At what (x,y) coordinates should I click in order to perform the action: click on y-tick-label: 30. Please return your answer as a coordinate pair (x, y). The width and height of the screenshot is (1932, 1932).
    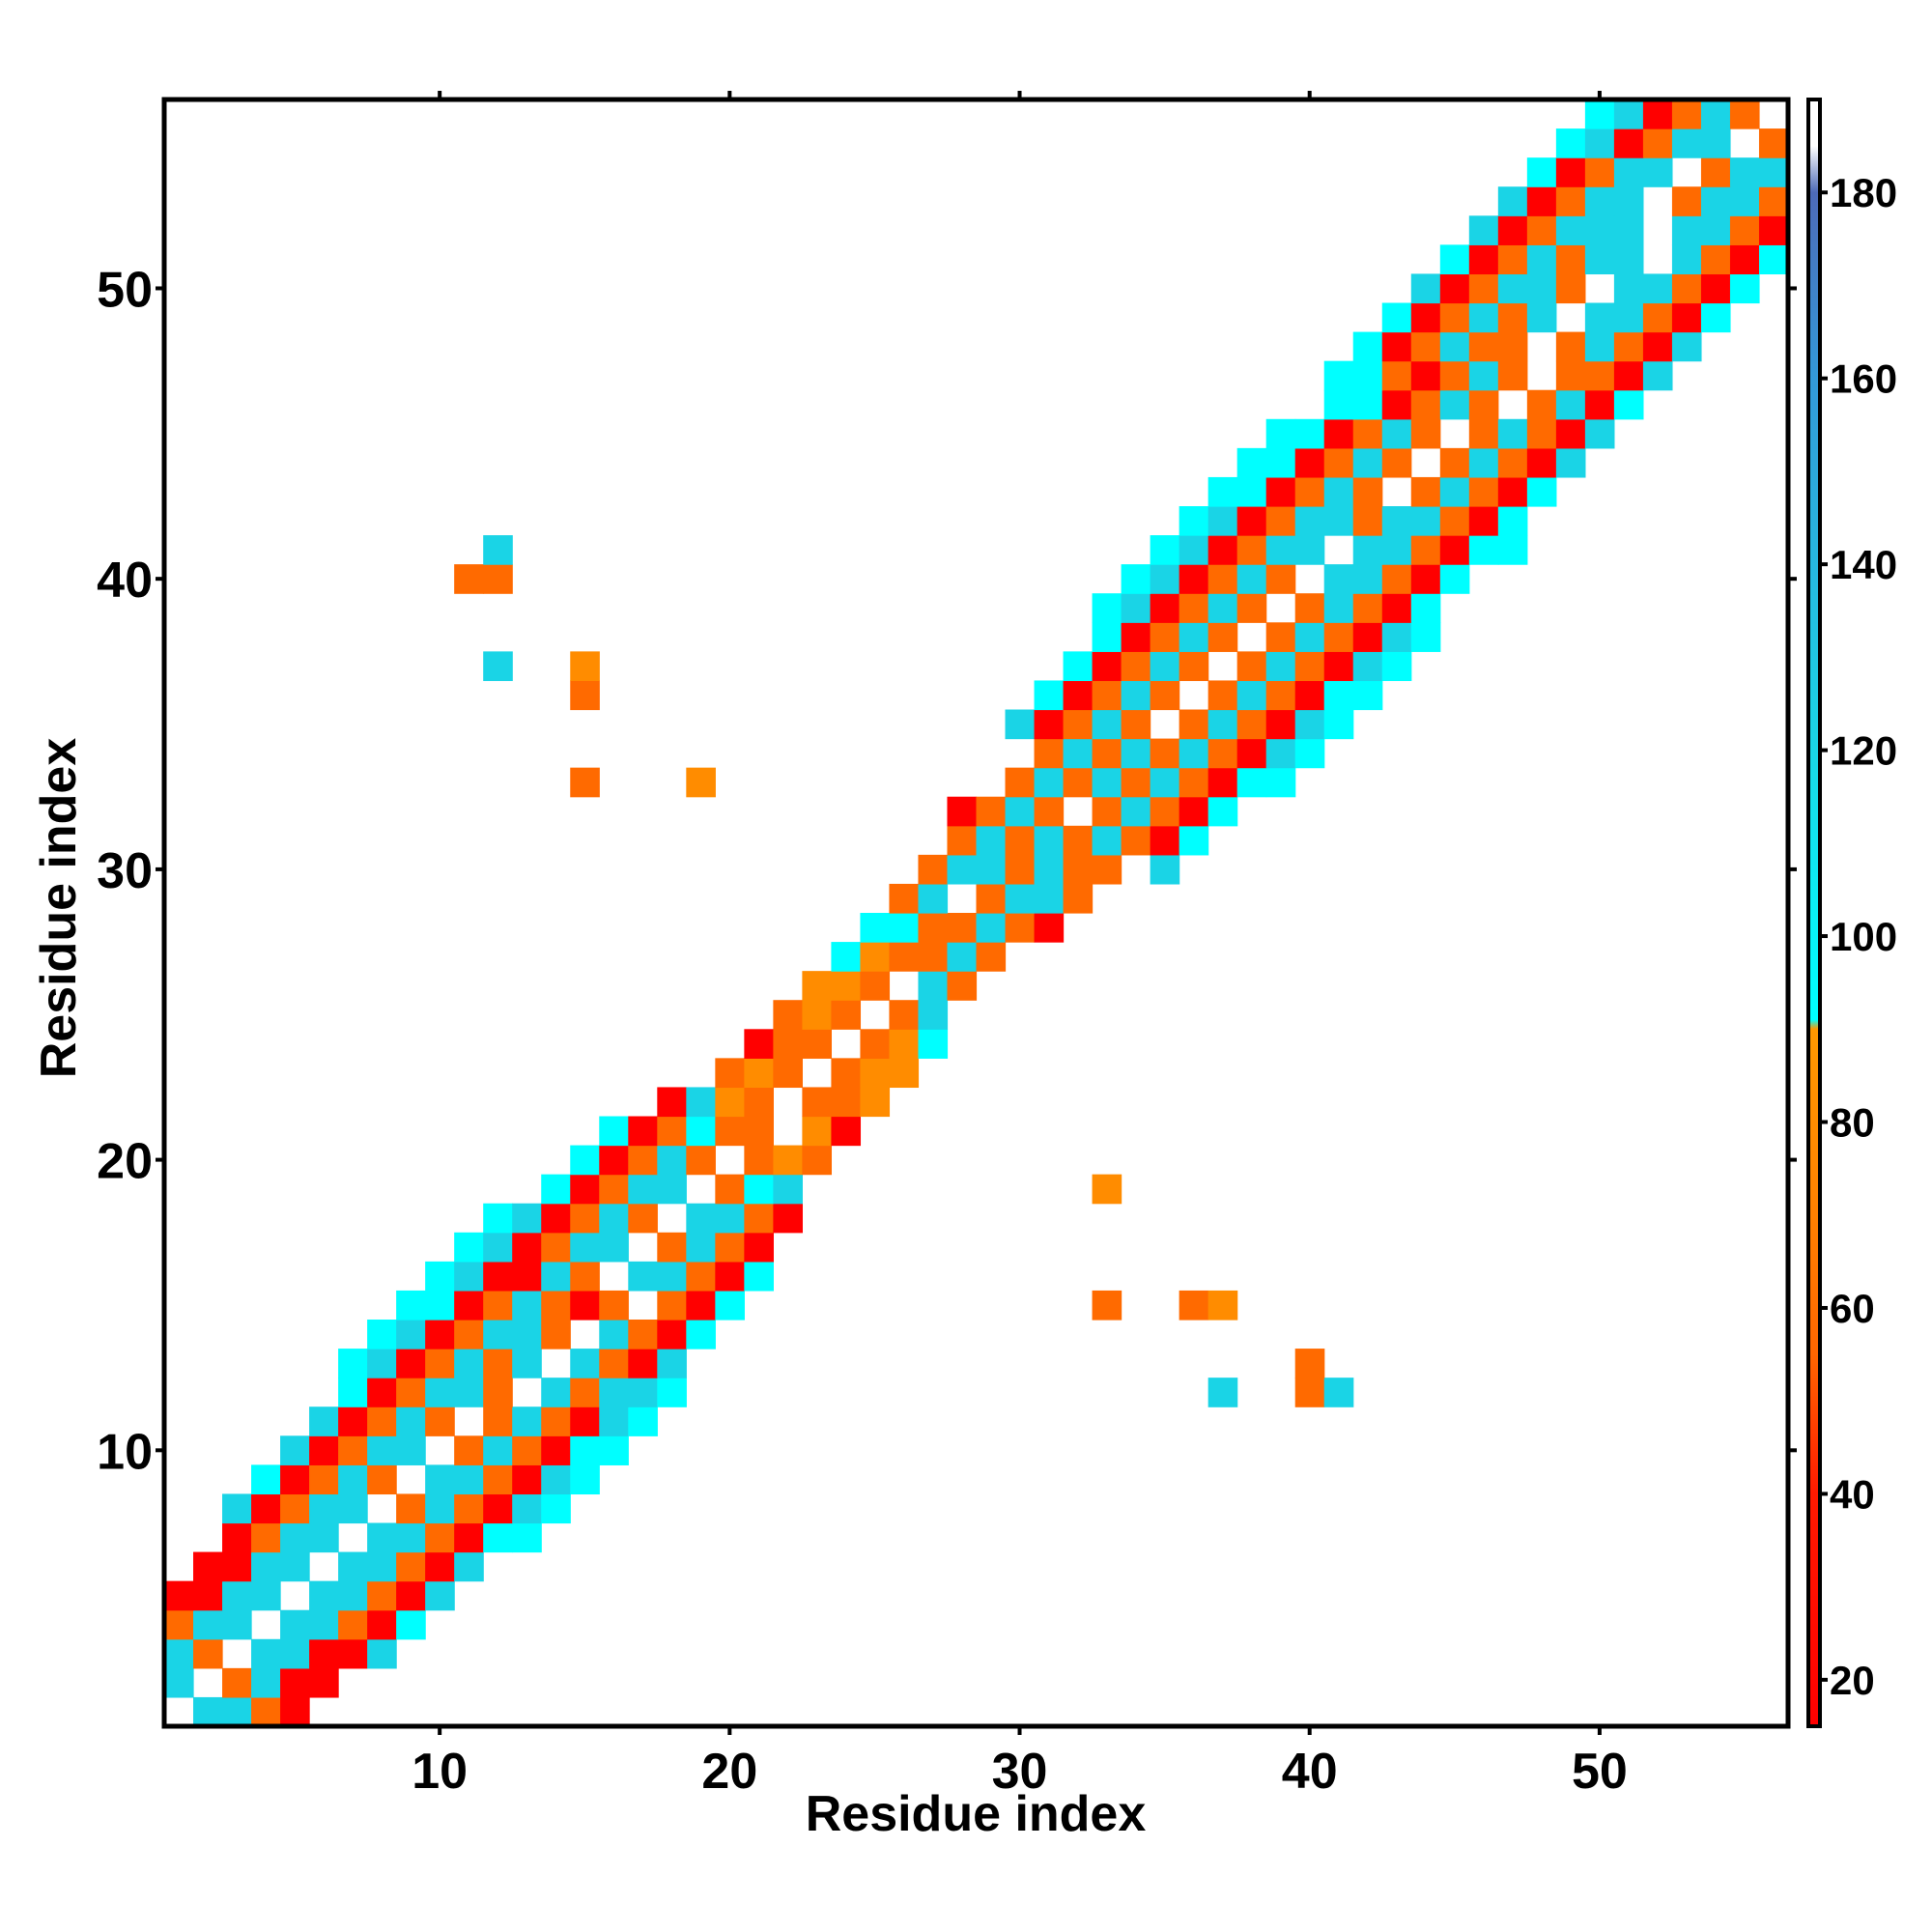
    Looking at the image, I should click on (125, 871).